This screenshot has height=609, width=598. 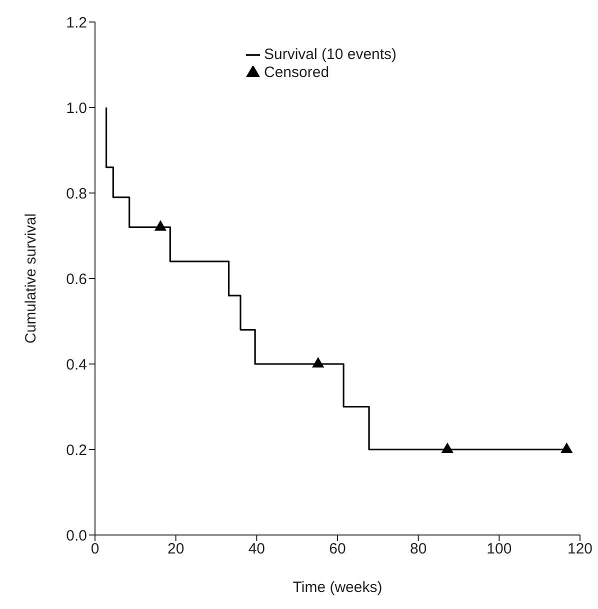 I want to click on legend-label: Censored, so click(x=297, y=72).